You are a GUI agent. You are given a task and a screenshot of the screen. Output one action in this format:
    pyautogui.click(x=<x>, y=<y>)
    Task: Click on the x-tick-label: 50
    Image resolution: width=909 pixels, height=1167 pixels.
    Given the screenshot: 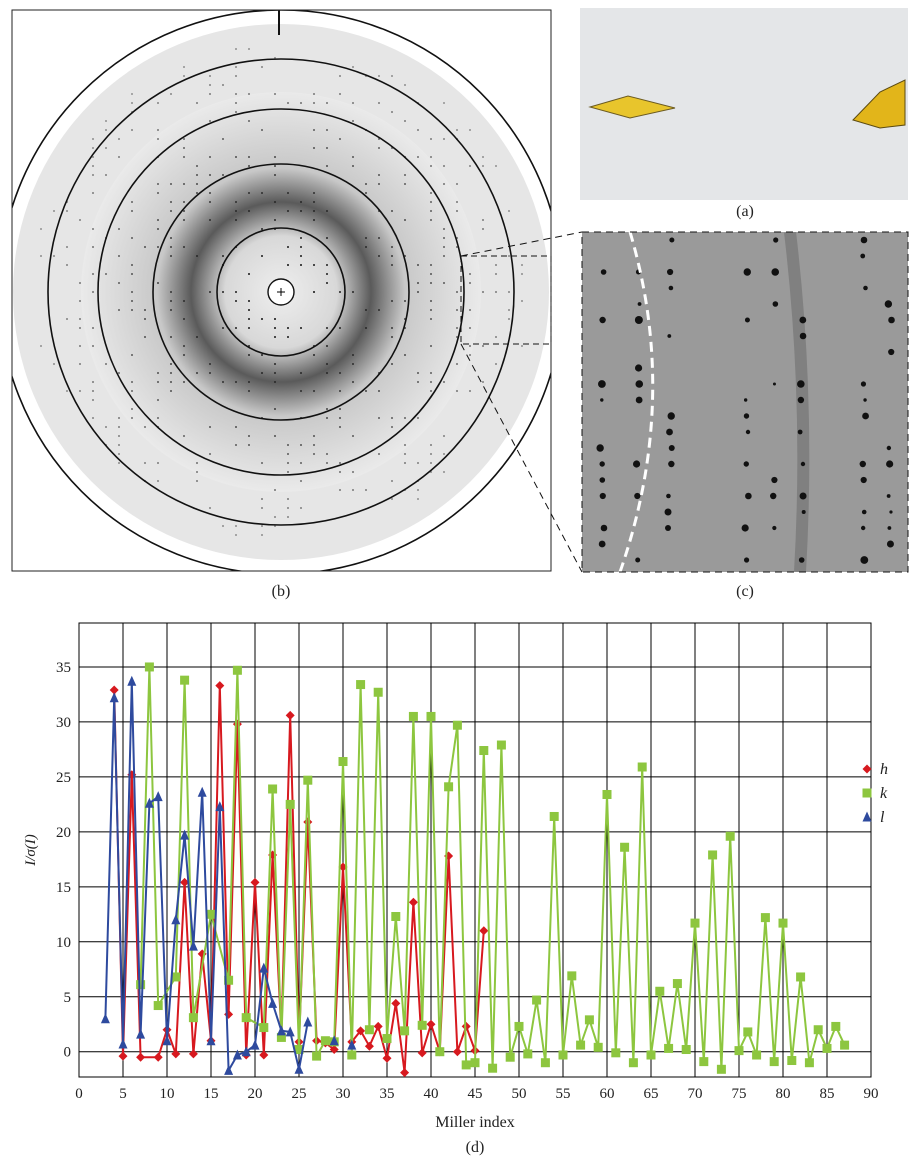 What is the action you would take?
    pyautogui.click(x=519, y=1094)
    